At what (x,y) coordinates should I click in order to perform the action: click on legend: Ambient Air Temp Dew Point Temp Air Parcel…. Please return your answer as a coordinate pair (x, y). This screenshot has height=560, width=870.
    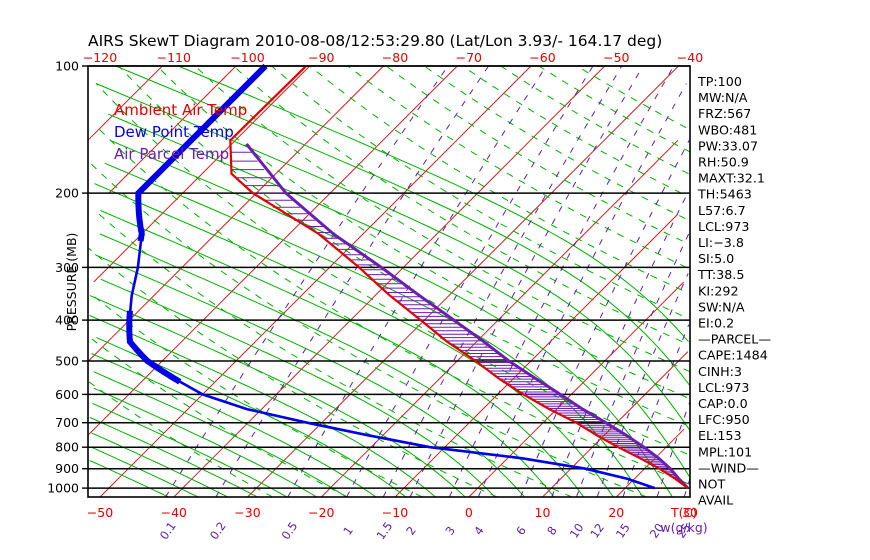
    Looking at the image, I should click on (180, 132).